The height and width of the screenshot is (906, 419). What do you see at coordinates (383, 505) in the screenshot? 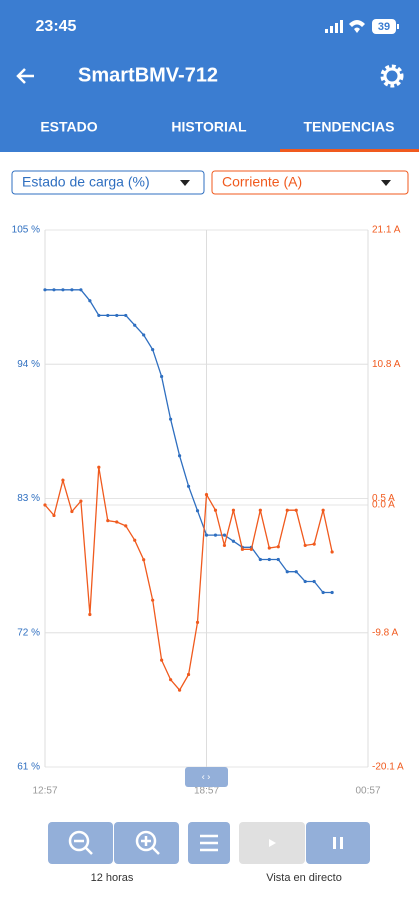
I see `y2-tick-label: 0.0 A` at bounding box center [383, 505].